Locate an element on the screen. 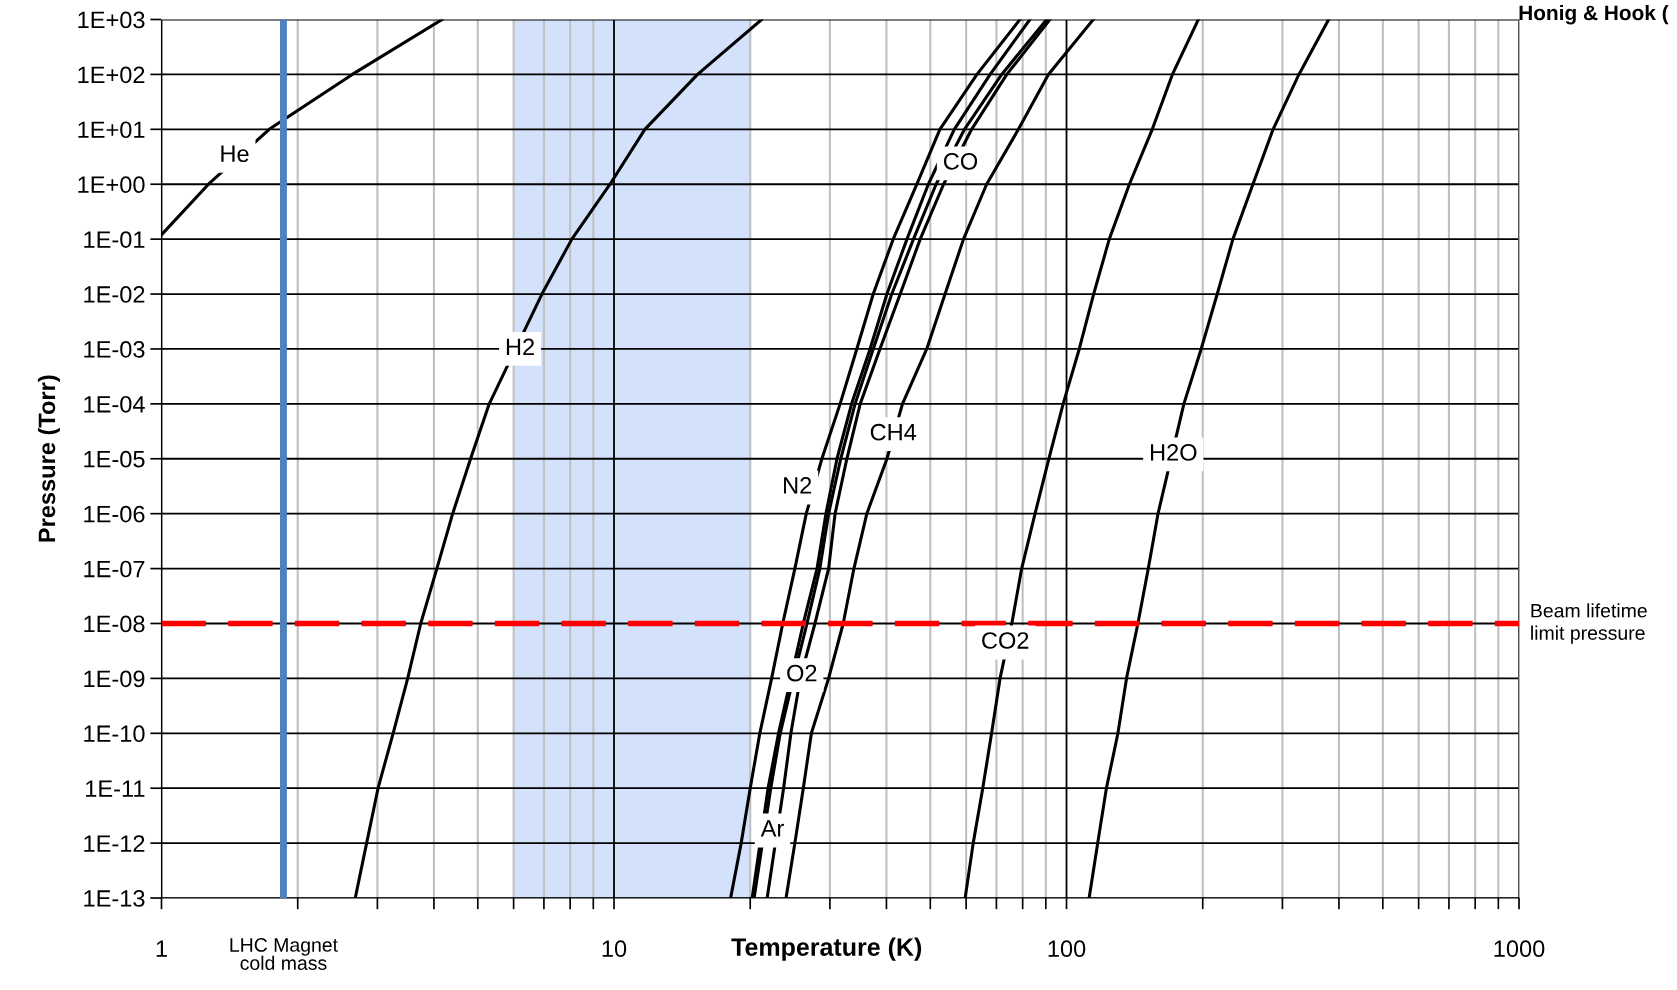  y-tick-label: 1E-07 is located at coordinates (114, 569).